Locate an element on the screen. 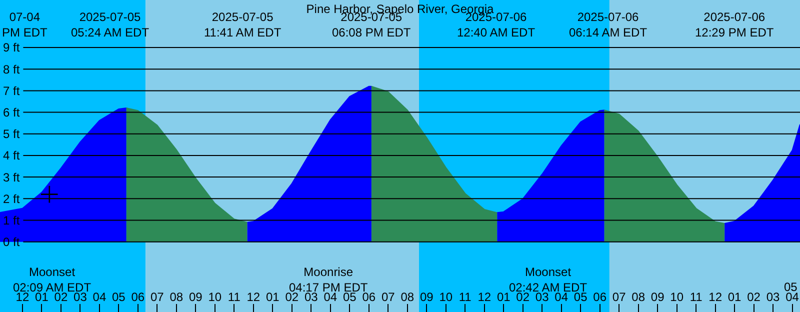 The height and width of the screenshot is (312, 800). y-tick-label: 9 ft is located at coordinates (11, 47).